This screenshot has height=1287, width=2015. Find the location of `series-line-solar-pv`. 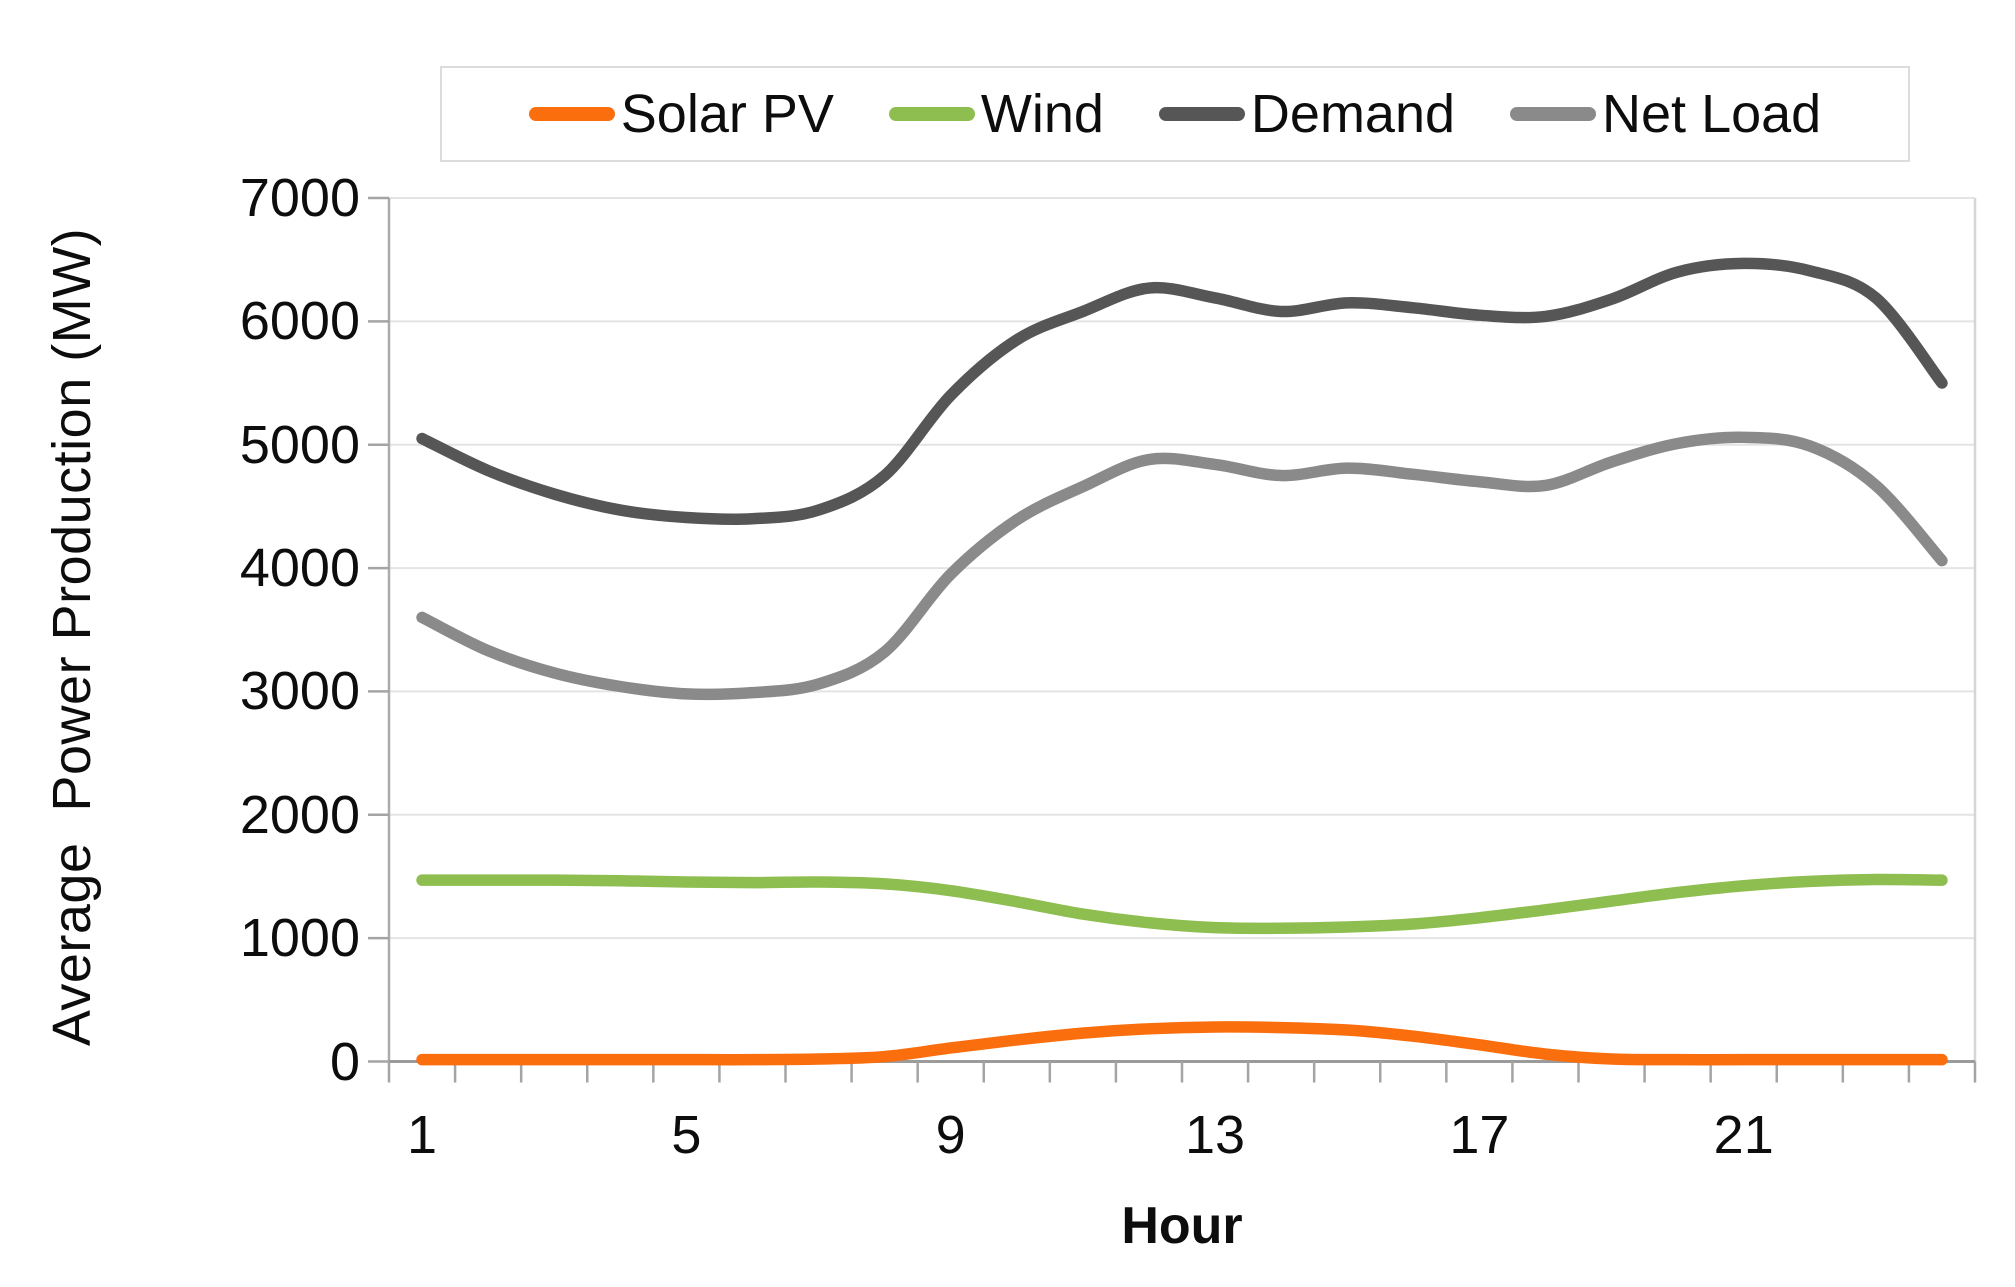

series-line-solar-pv is located at coordinates (1182, 1043).